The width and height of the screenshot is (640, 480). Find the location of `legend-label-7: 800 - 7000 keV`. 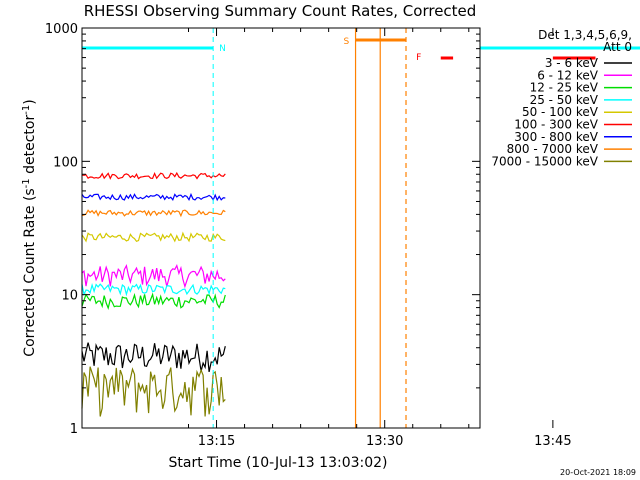

legend-label-7: 800 - 7000 keV is located at coordinates (553, 149).